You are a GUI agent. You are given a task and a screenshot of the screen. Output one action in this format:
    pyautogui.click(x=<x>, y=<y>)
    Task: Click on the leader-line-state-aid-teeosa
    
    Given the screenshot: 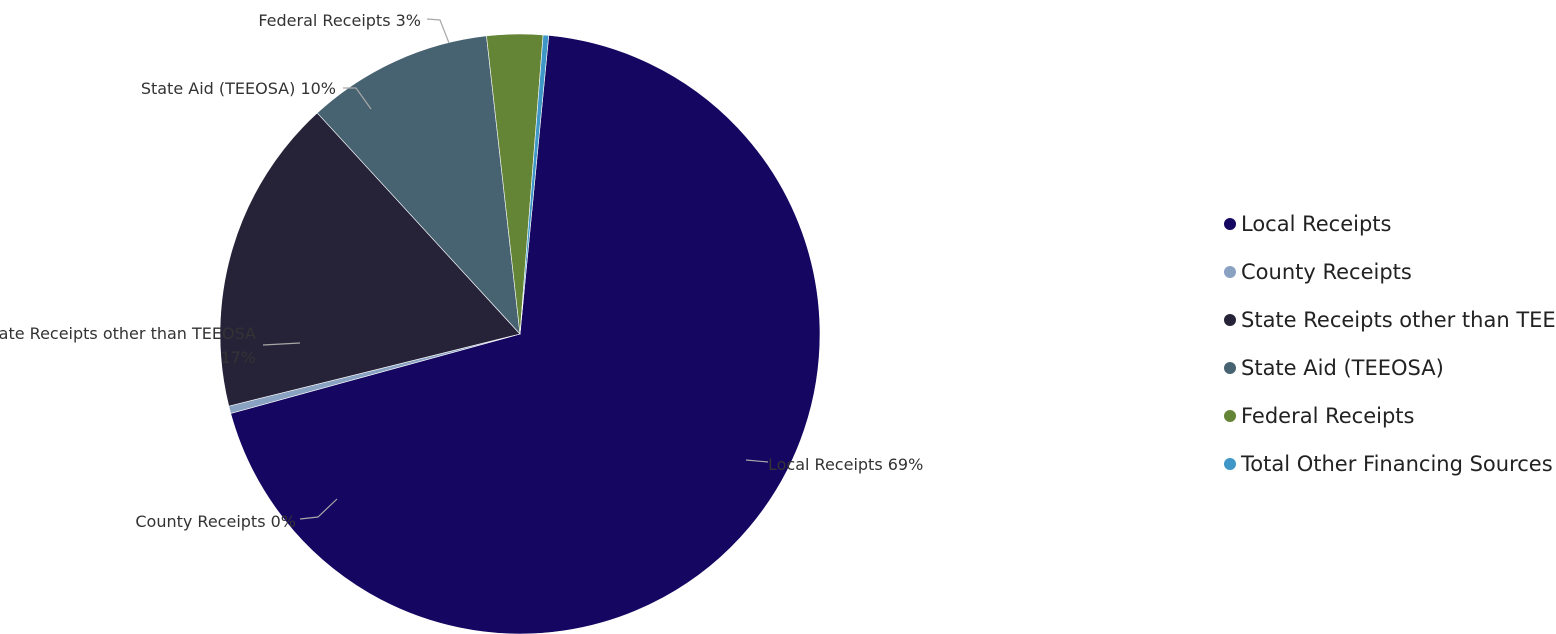 What is the action you would take?
    pyautogui.click(x=357, y=98)
    